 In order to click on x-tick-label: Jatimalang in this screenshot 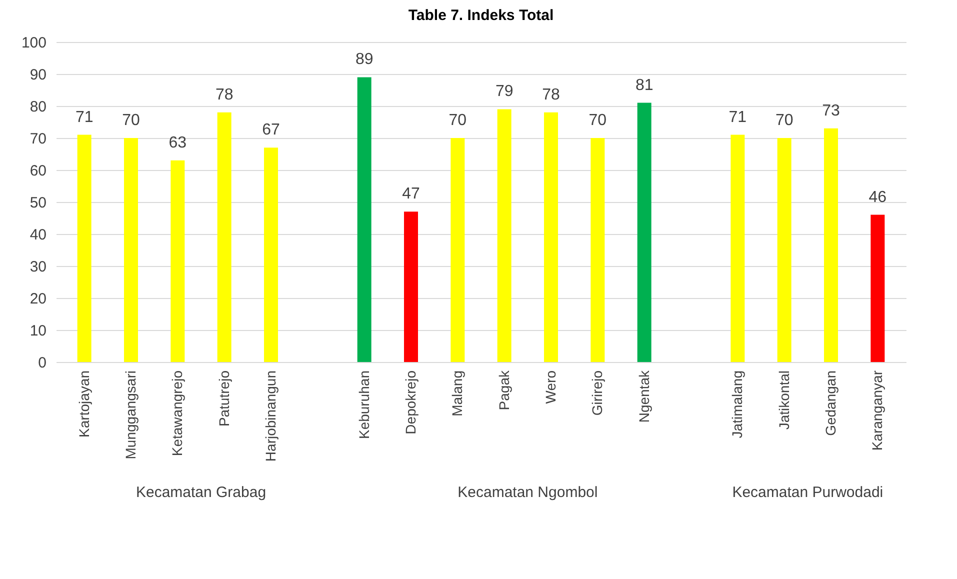, I will do `click(737, 404)`.